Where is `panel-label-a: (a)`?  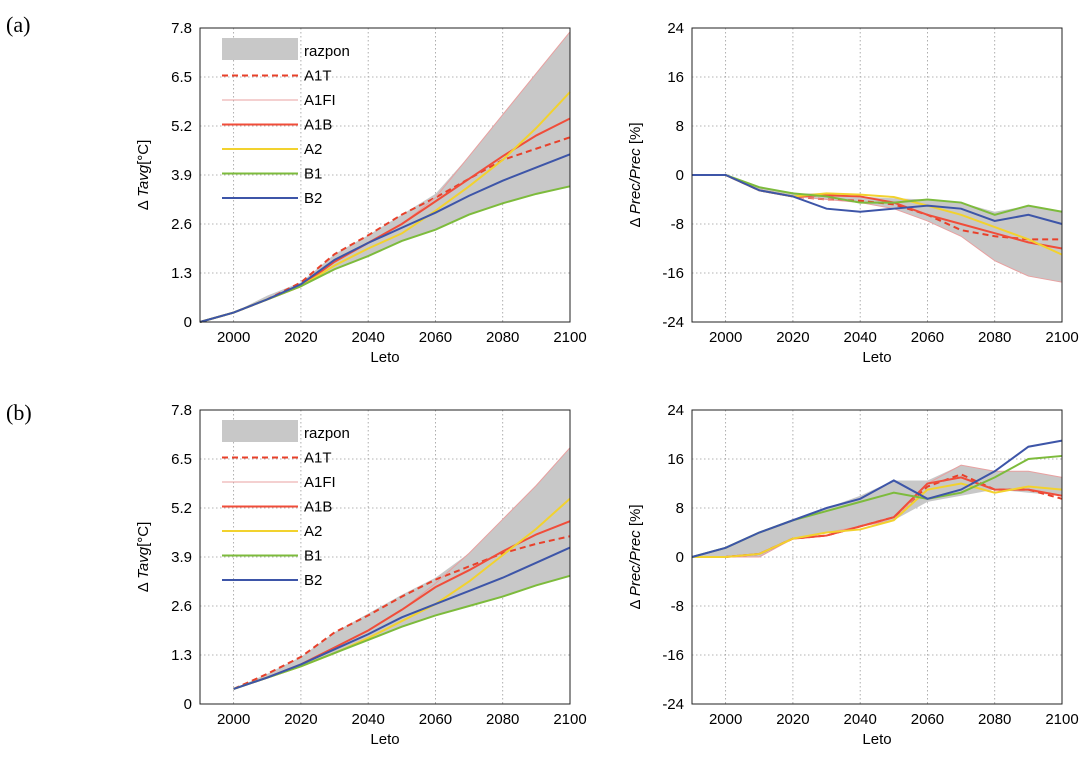
panel-label-a: (a) is located at coordinates (18, 24).